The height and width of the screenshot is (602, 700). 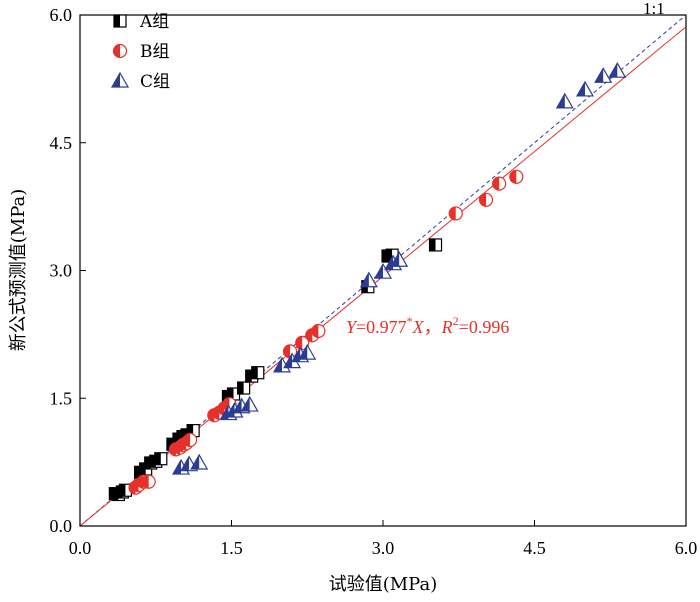 I want to click on y-tick-label: 6.0, so click(x=61, y=15).